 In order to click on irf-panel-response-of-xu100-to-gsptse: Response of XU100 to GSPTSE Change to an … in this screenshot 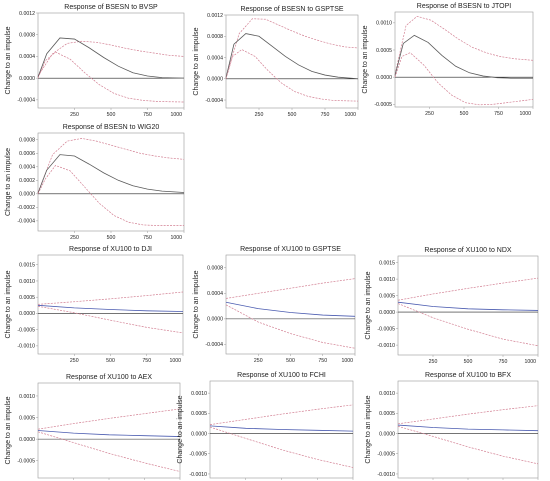, I will do `click(274, 305)`.